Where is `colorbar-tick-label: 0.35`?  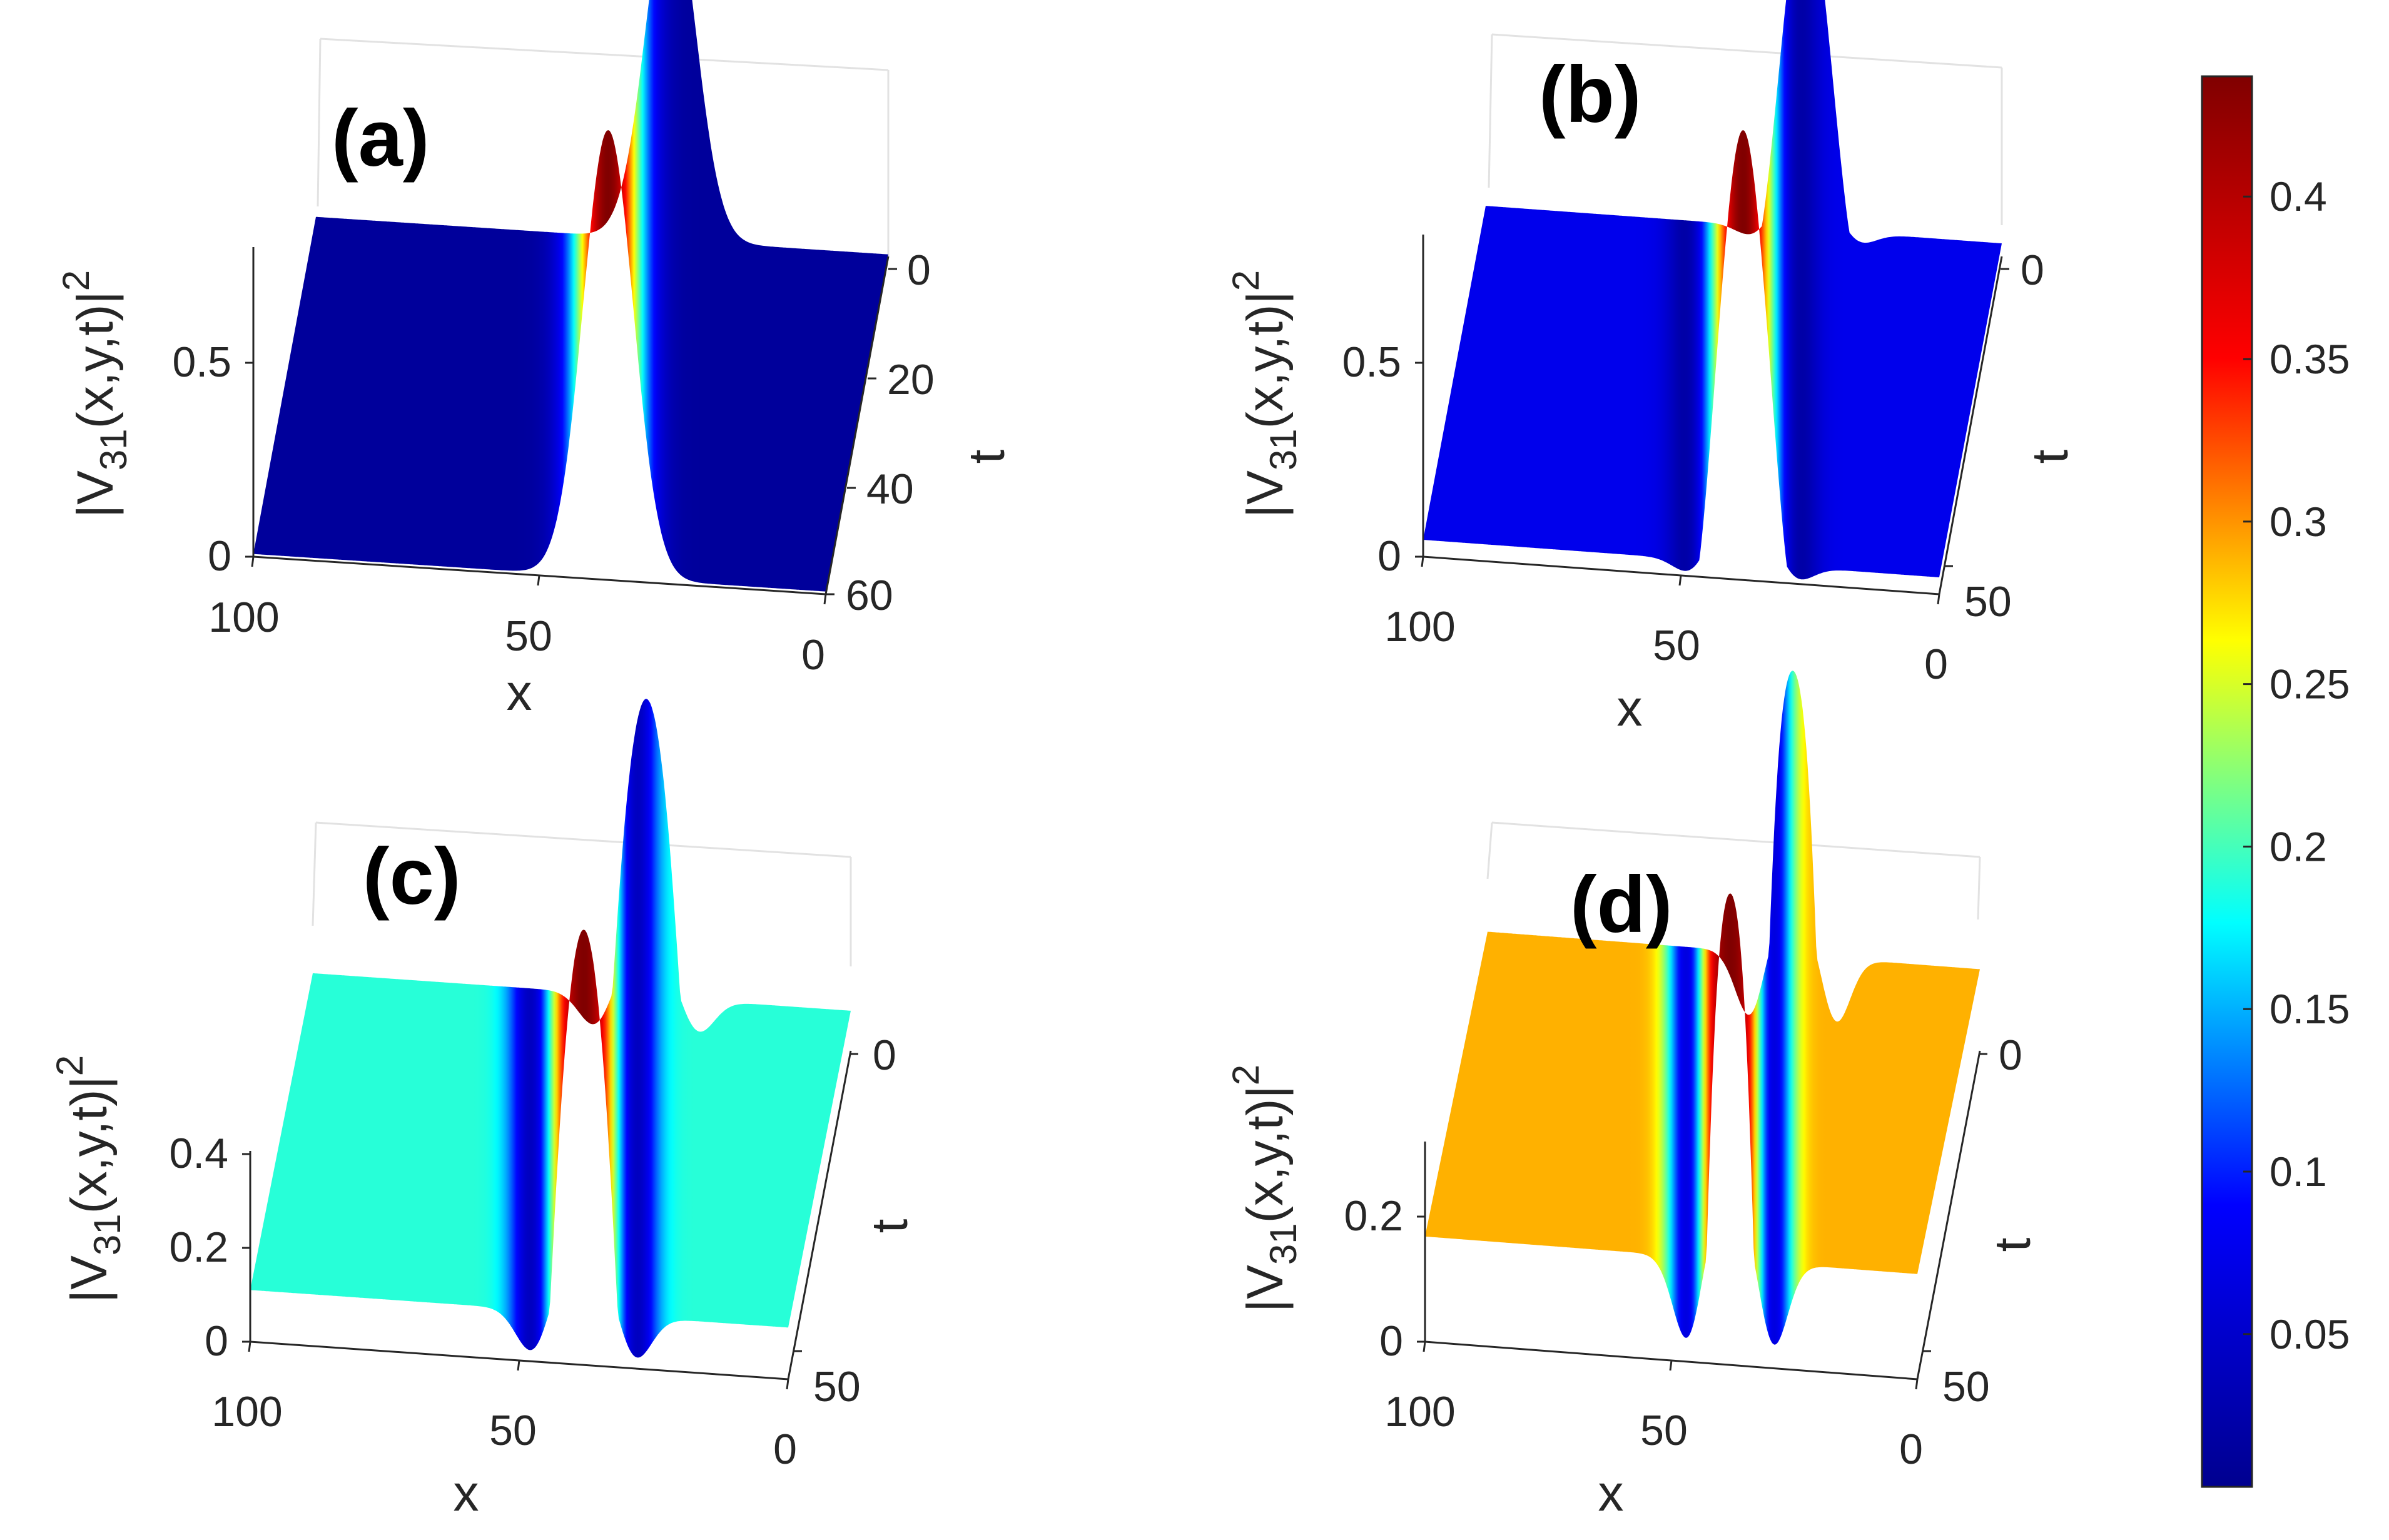
colorbar-tick-label: 0.35 is located at coordinates (2310, 359).